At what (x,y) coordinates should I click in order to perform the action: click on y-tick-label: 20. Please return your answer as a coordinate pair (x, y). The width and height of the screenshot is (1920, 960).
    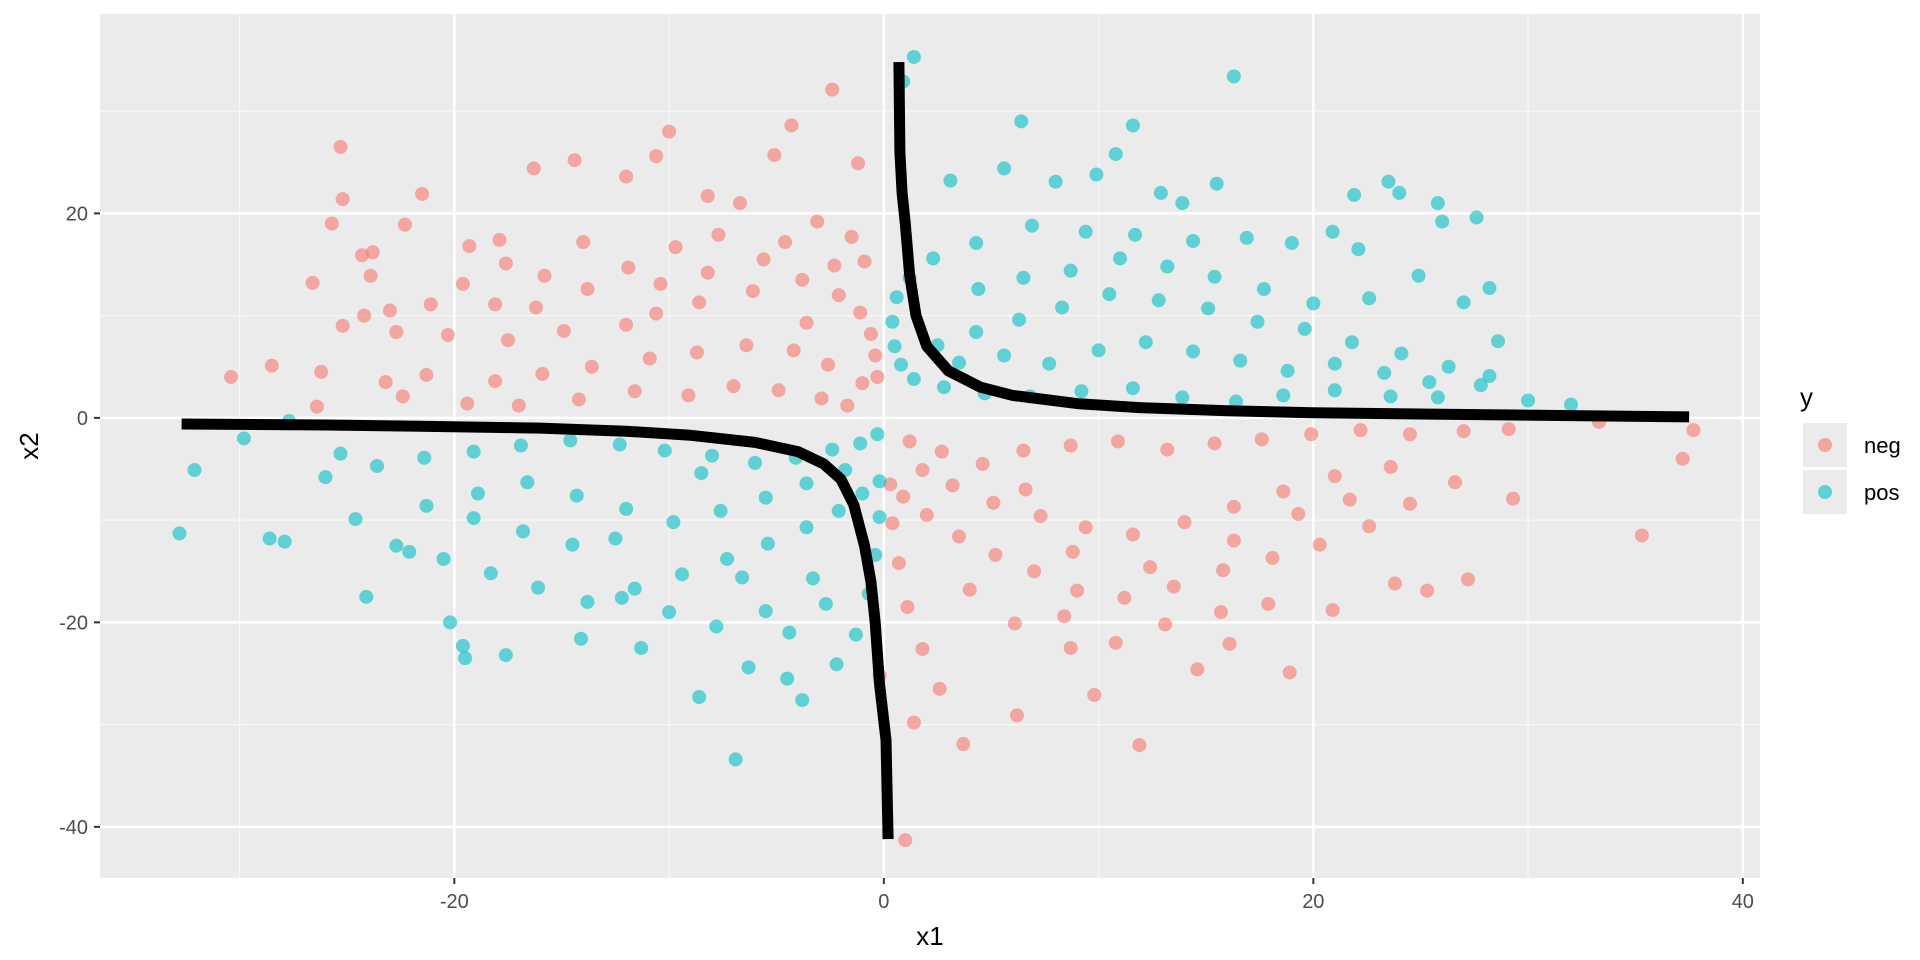
    Looking at the image, I should click on (77, 214).